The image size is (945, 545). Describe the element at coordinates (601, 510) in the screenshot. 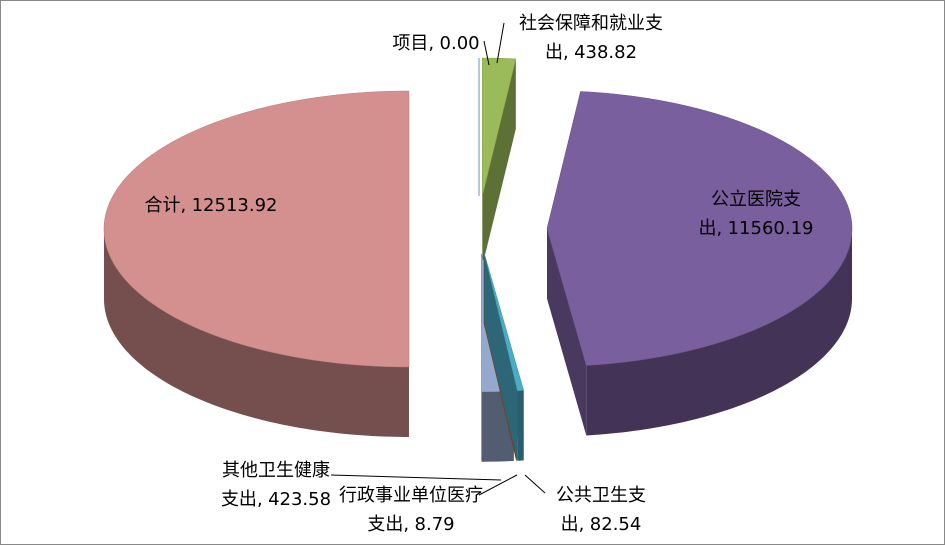

I see `data-label: 公共卫生支出82.54` at that location.